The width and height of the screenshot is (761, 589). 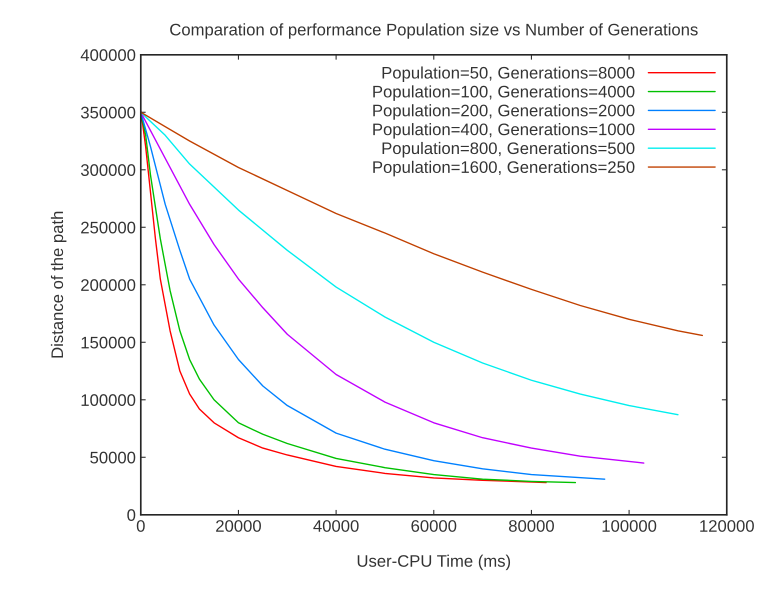 What do you see at coordinates (629, 526) in the screenshot?
I see `x-tick-label: 100000` at bounding box center [629, 526].